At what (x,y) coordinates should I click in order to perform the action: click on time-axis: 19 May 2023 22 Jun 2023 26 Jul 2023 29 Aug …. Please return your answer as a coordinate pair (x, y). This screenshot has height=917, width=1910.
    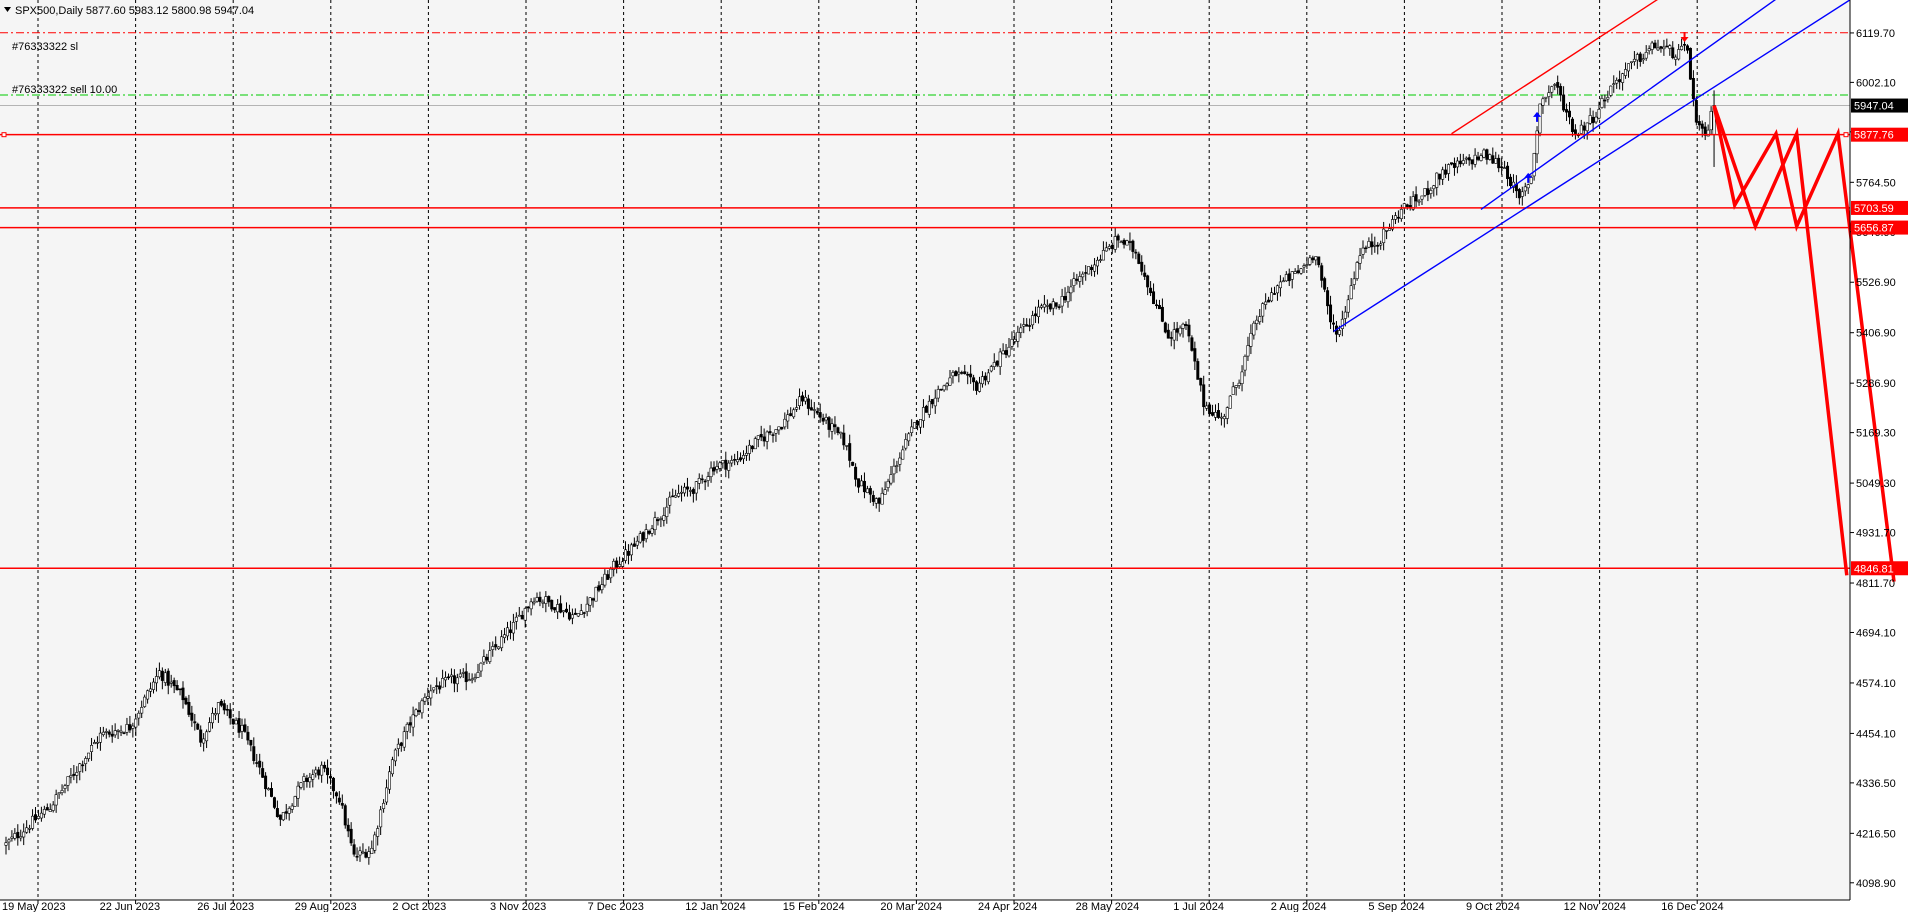
    Looking at the image, I should click on (863, 906).